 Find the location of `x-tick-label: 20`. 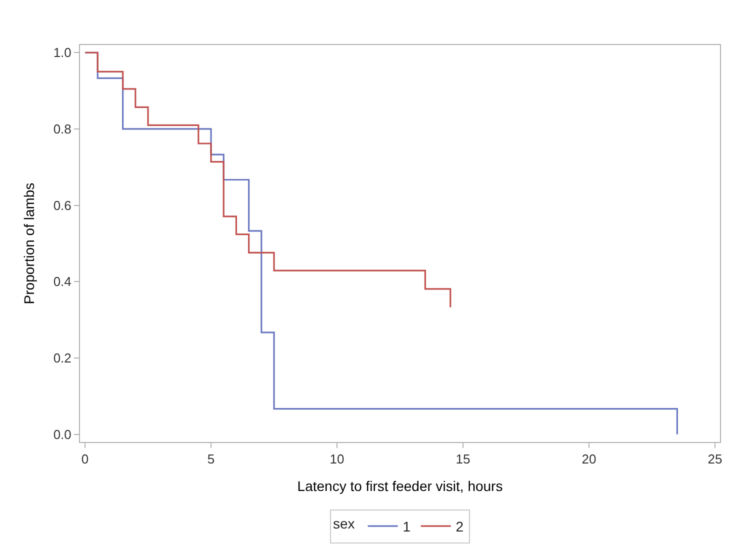

x-tick-label: 20 is located at coordinates (589, 459).